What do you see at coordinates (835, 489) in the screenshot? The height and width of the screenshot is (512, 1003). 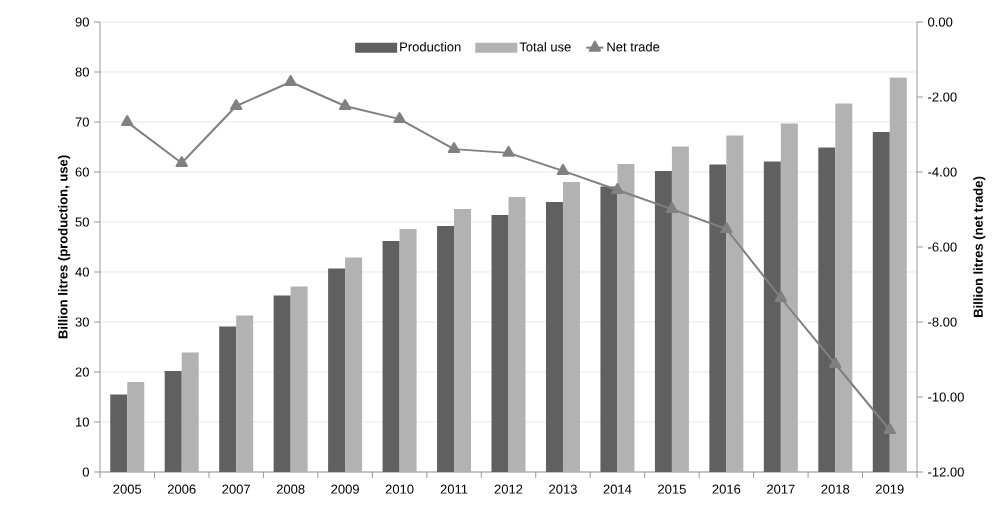 I see `x-tick-label: 2018` at bounding box center [835, 489].